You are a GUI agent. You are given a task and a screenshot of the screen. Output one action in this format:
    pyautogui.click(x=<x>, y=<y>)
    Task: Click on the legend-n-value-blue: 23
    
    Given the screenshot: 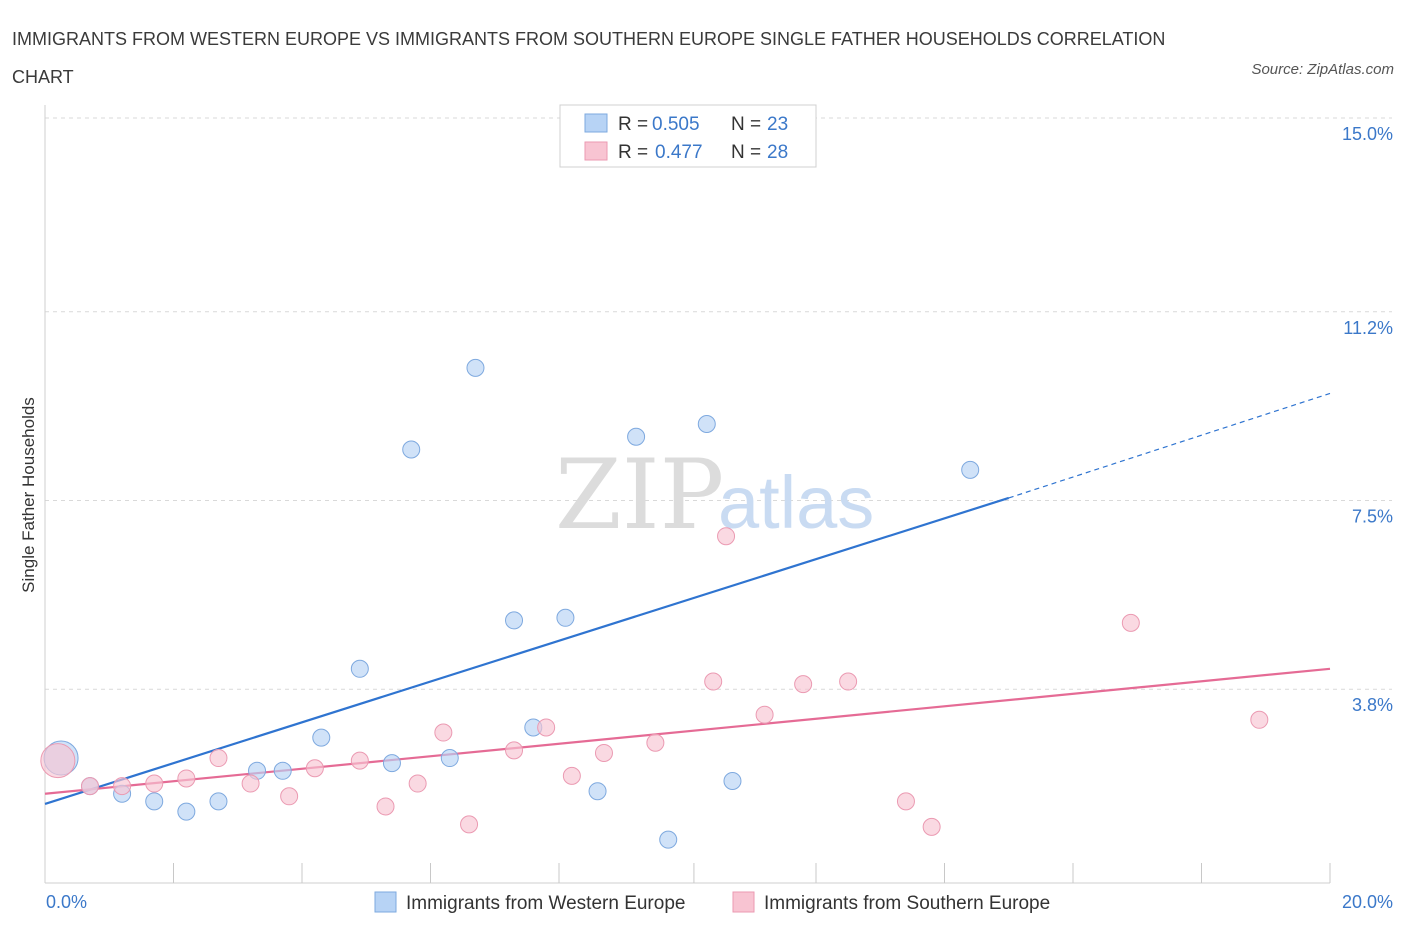 What is the action you would take?
    pyautogui.click(x=777, y=124)
    